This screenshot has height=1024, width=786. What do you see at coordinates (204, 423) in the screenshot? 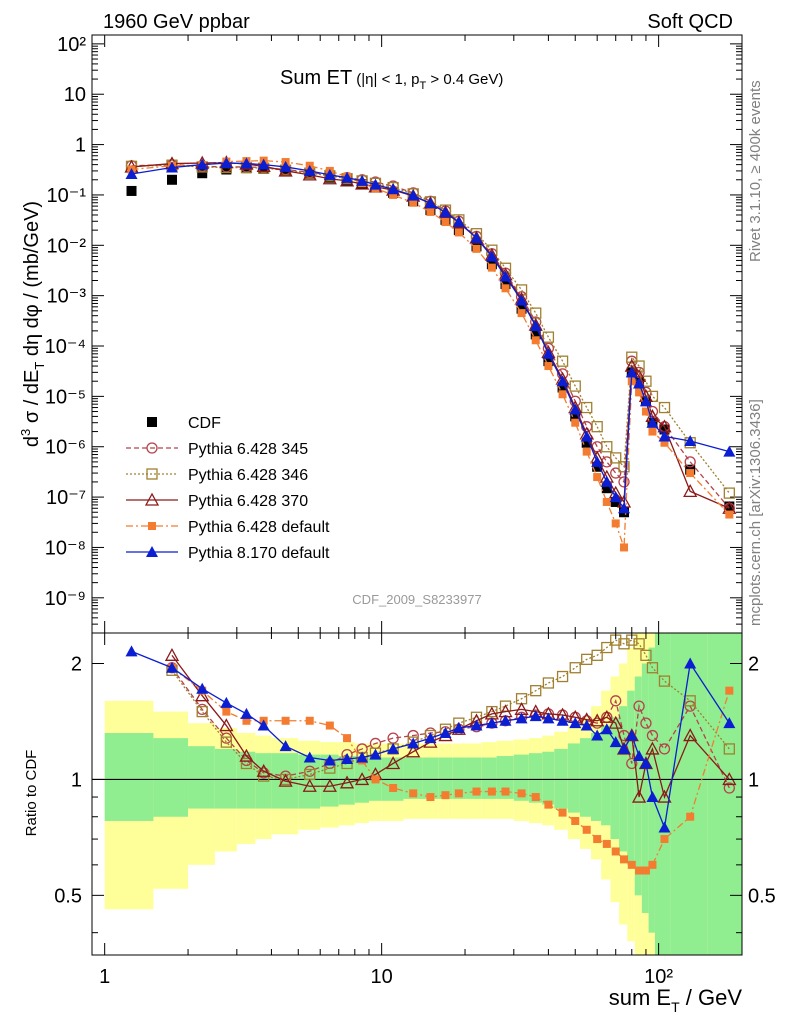
I see `legend-label: CDF` at bounding box center [204, 423].